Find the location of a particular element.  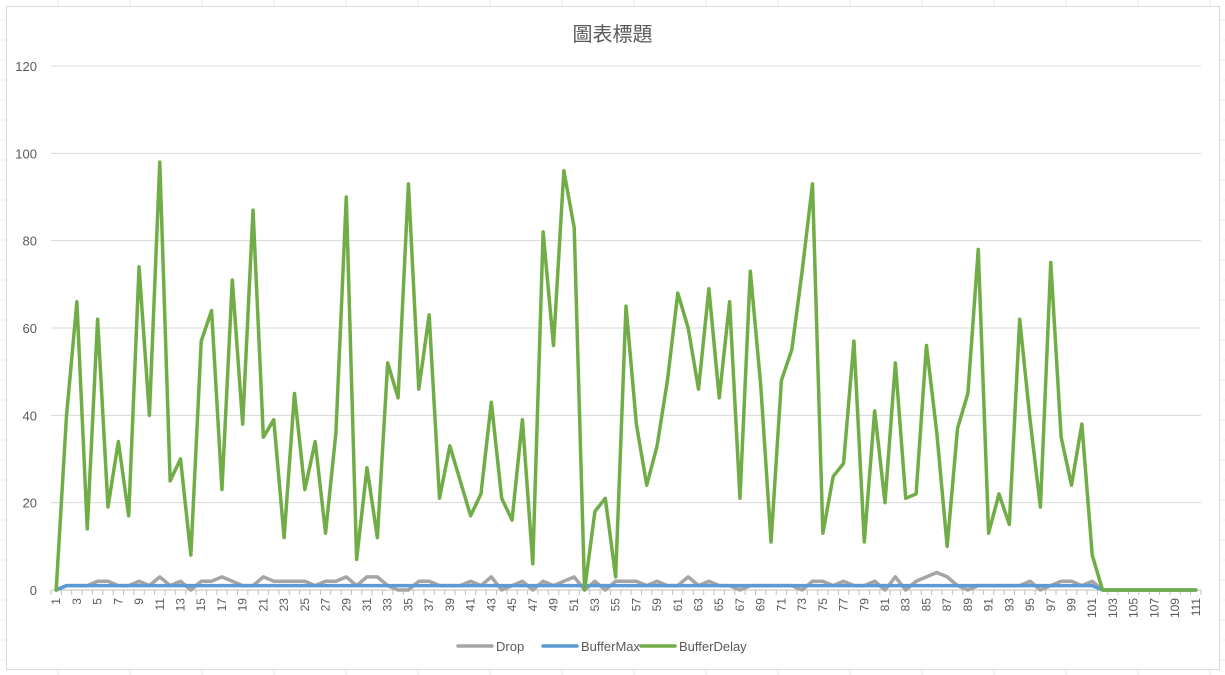

x-tick-label: 99 is located at coordinates (1071, 605).